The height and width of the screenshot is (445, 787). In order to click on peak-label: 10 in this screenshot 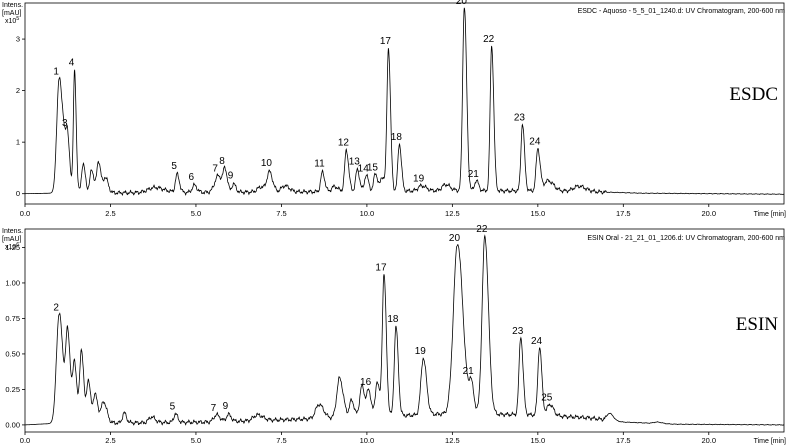, I will do `click(267, 163)`.